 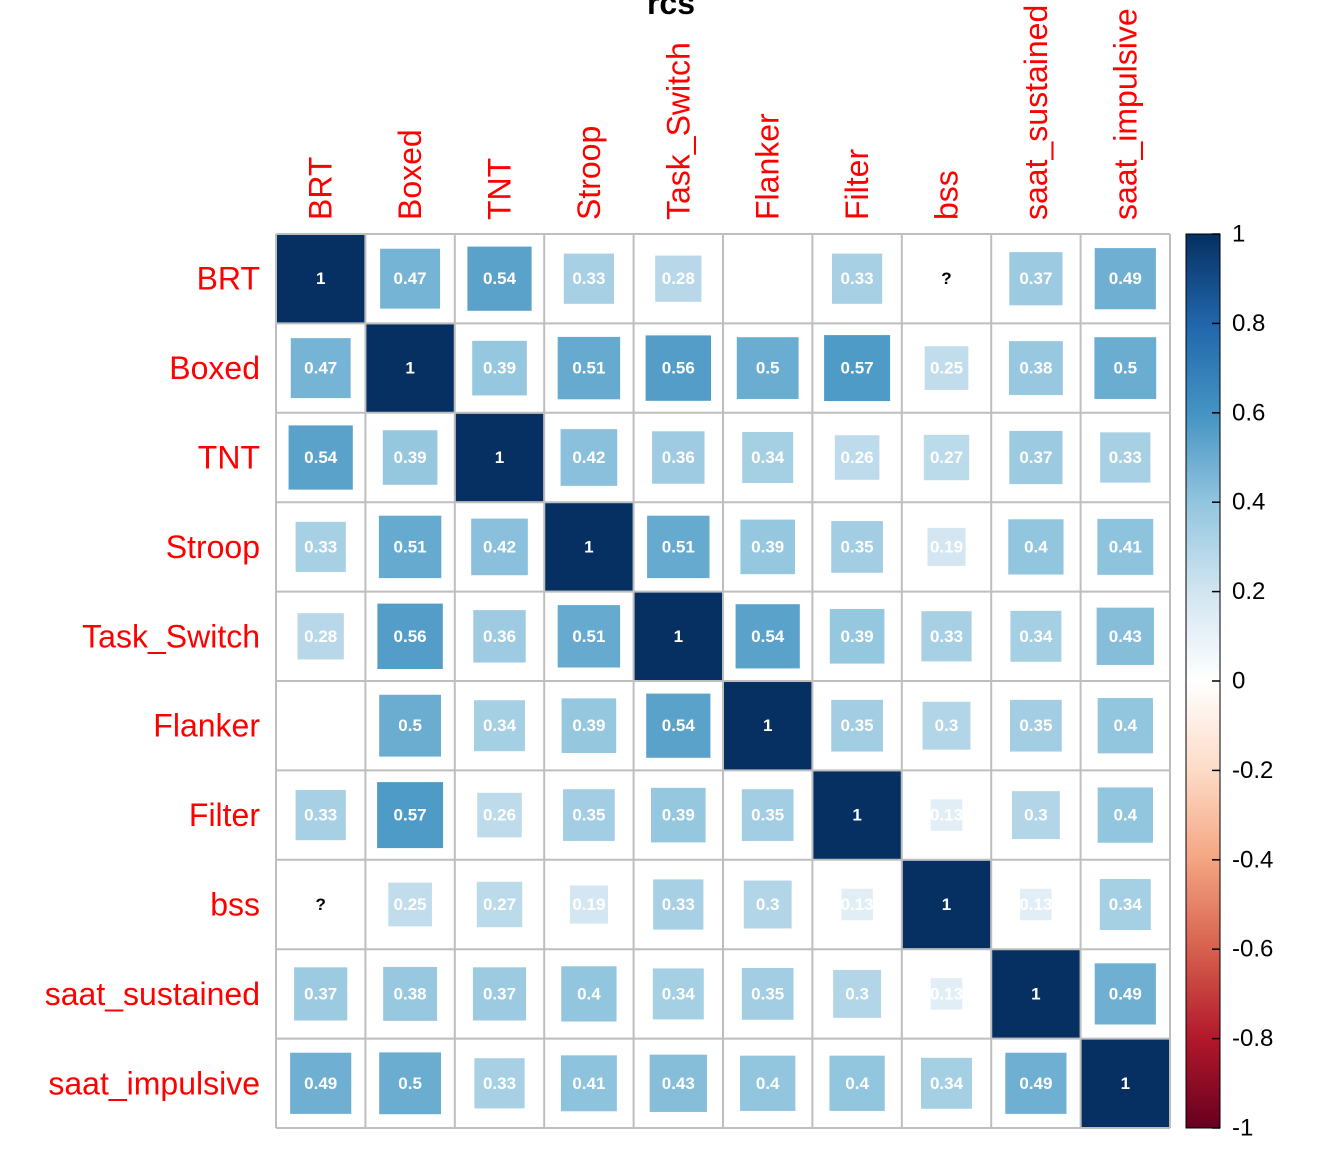 I want to click on cell-Stroop-Task_Switch: 0.51, so click(x=678, y=547).